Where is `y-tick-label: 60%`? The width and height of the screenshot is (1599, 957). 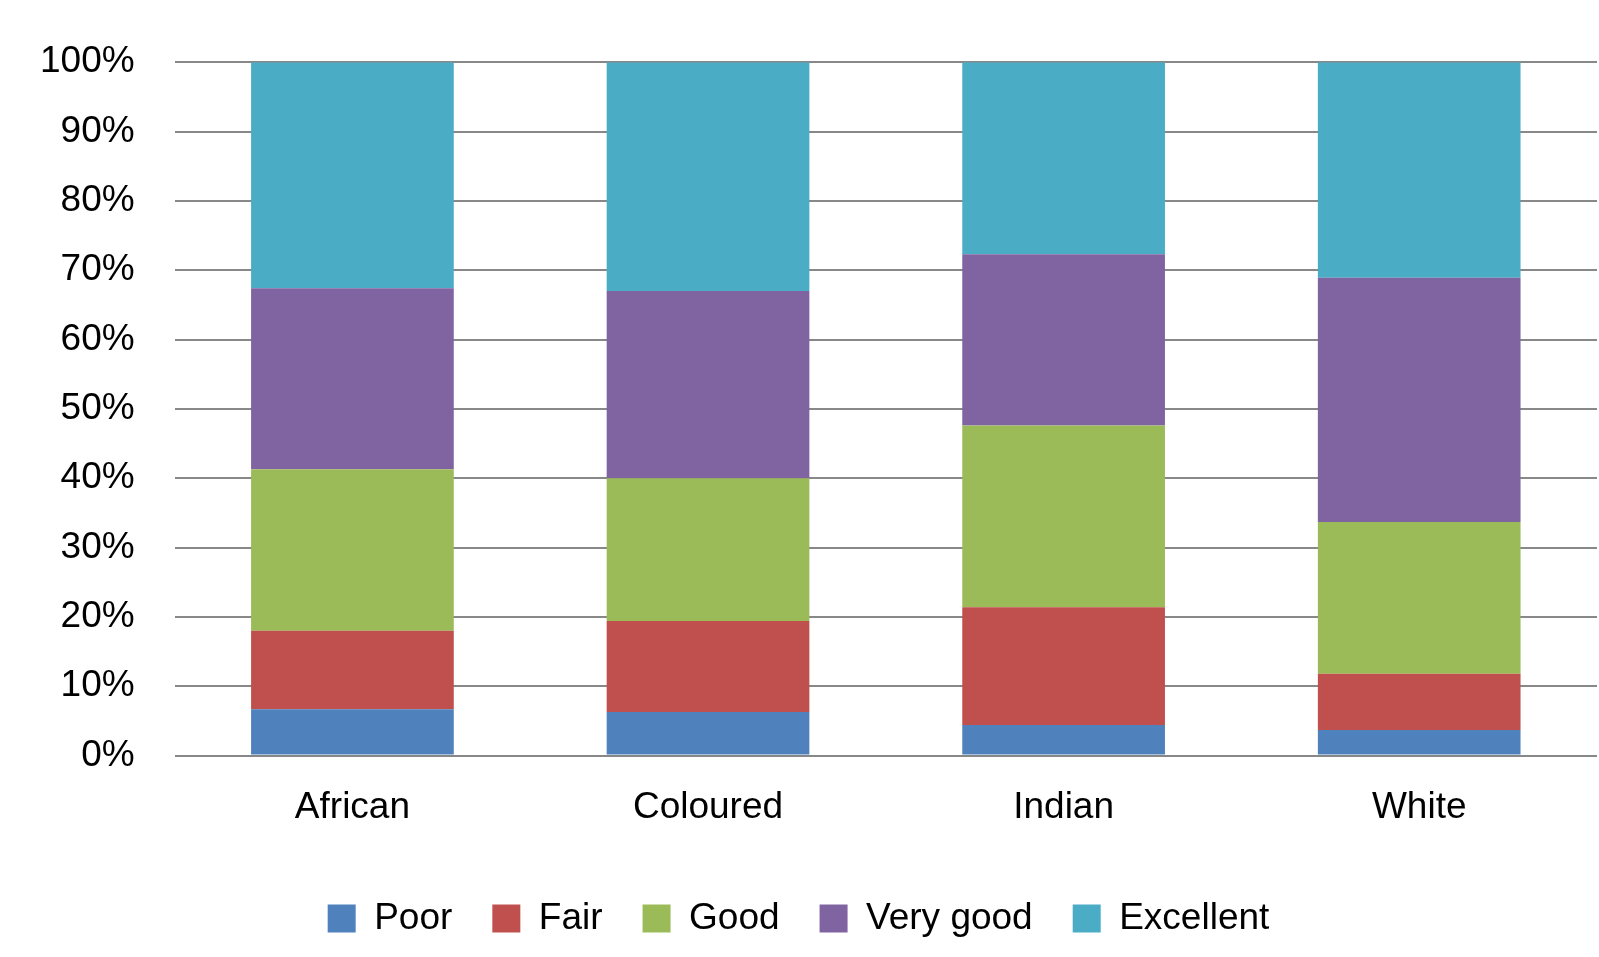 y-tick-label: 60% is located at coordinates (97, 337).